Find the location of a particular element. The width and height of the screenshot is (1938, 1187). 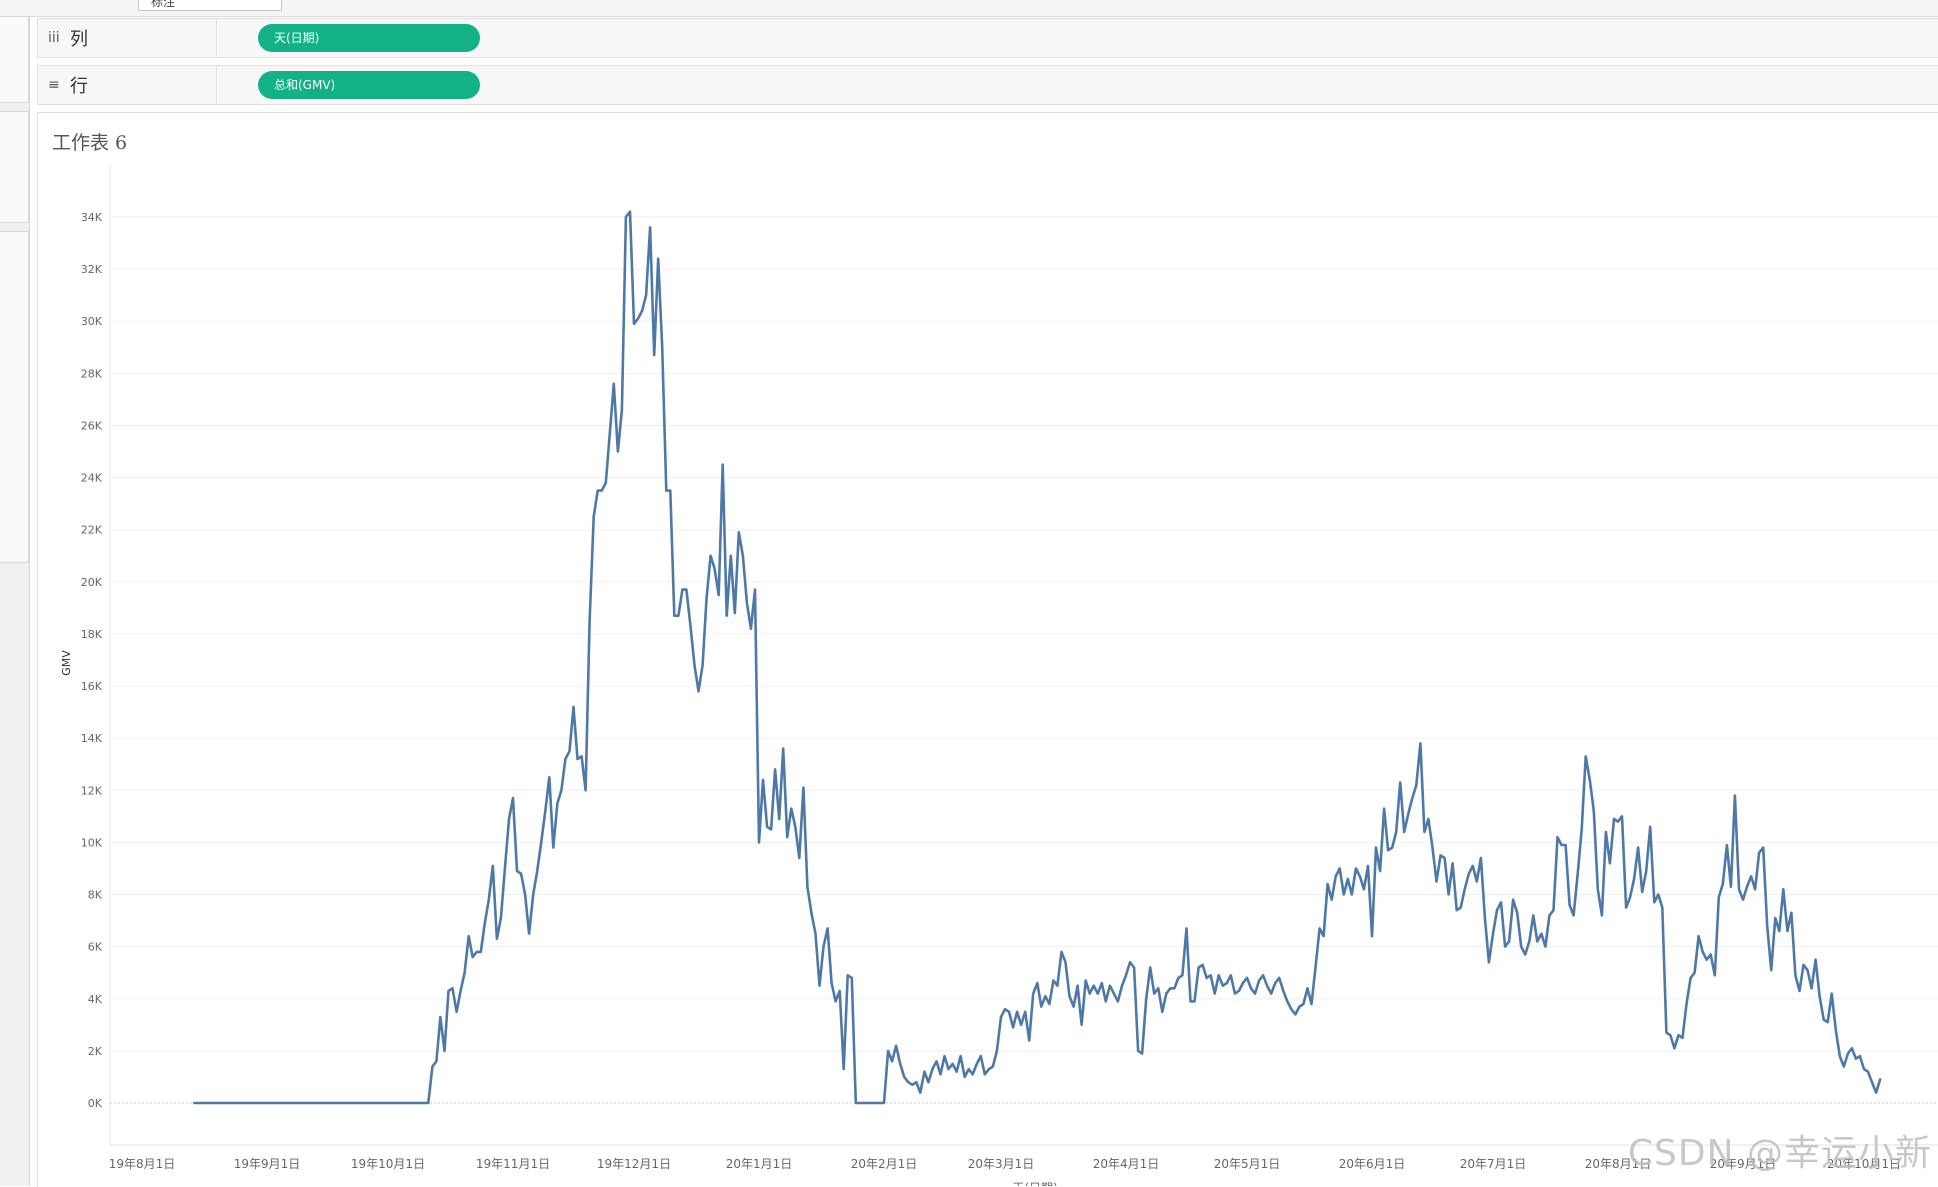

y-tick-label: 6K is located at coordinates (95, 947).